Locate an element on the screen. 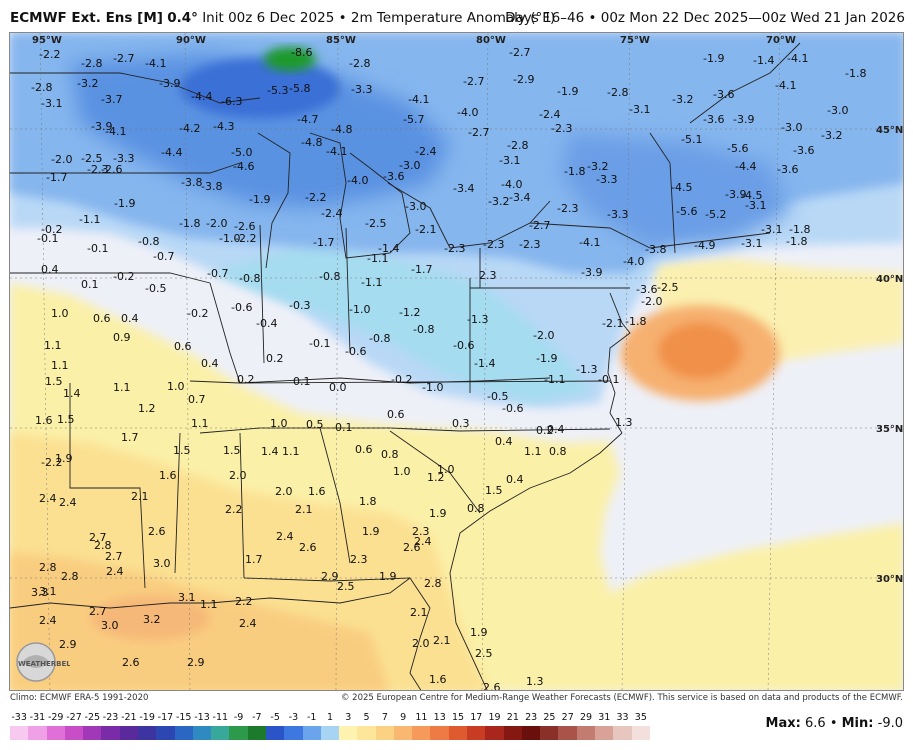 Image resolution: width=913 pixels, height=750 pixels. anomaly-value-label: -2.8 is located at coordinates (617, 92).